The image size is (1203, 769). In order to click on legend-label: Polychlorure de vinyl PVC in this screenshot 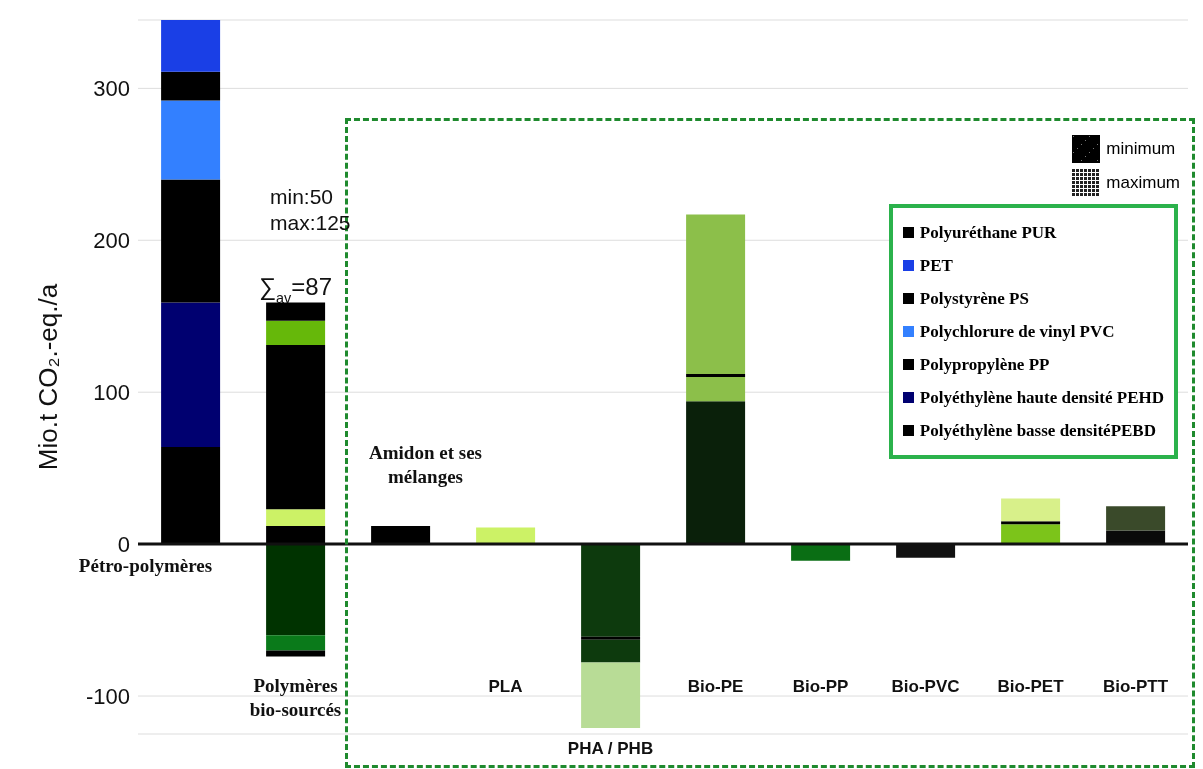, I will do `click(1017, 331)`.